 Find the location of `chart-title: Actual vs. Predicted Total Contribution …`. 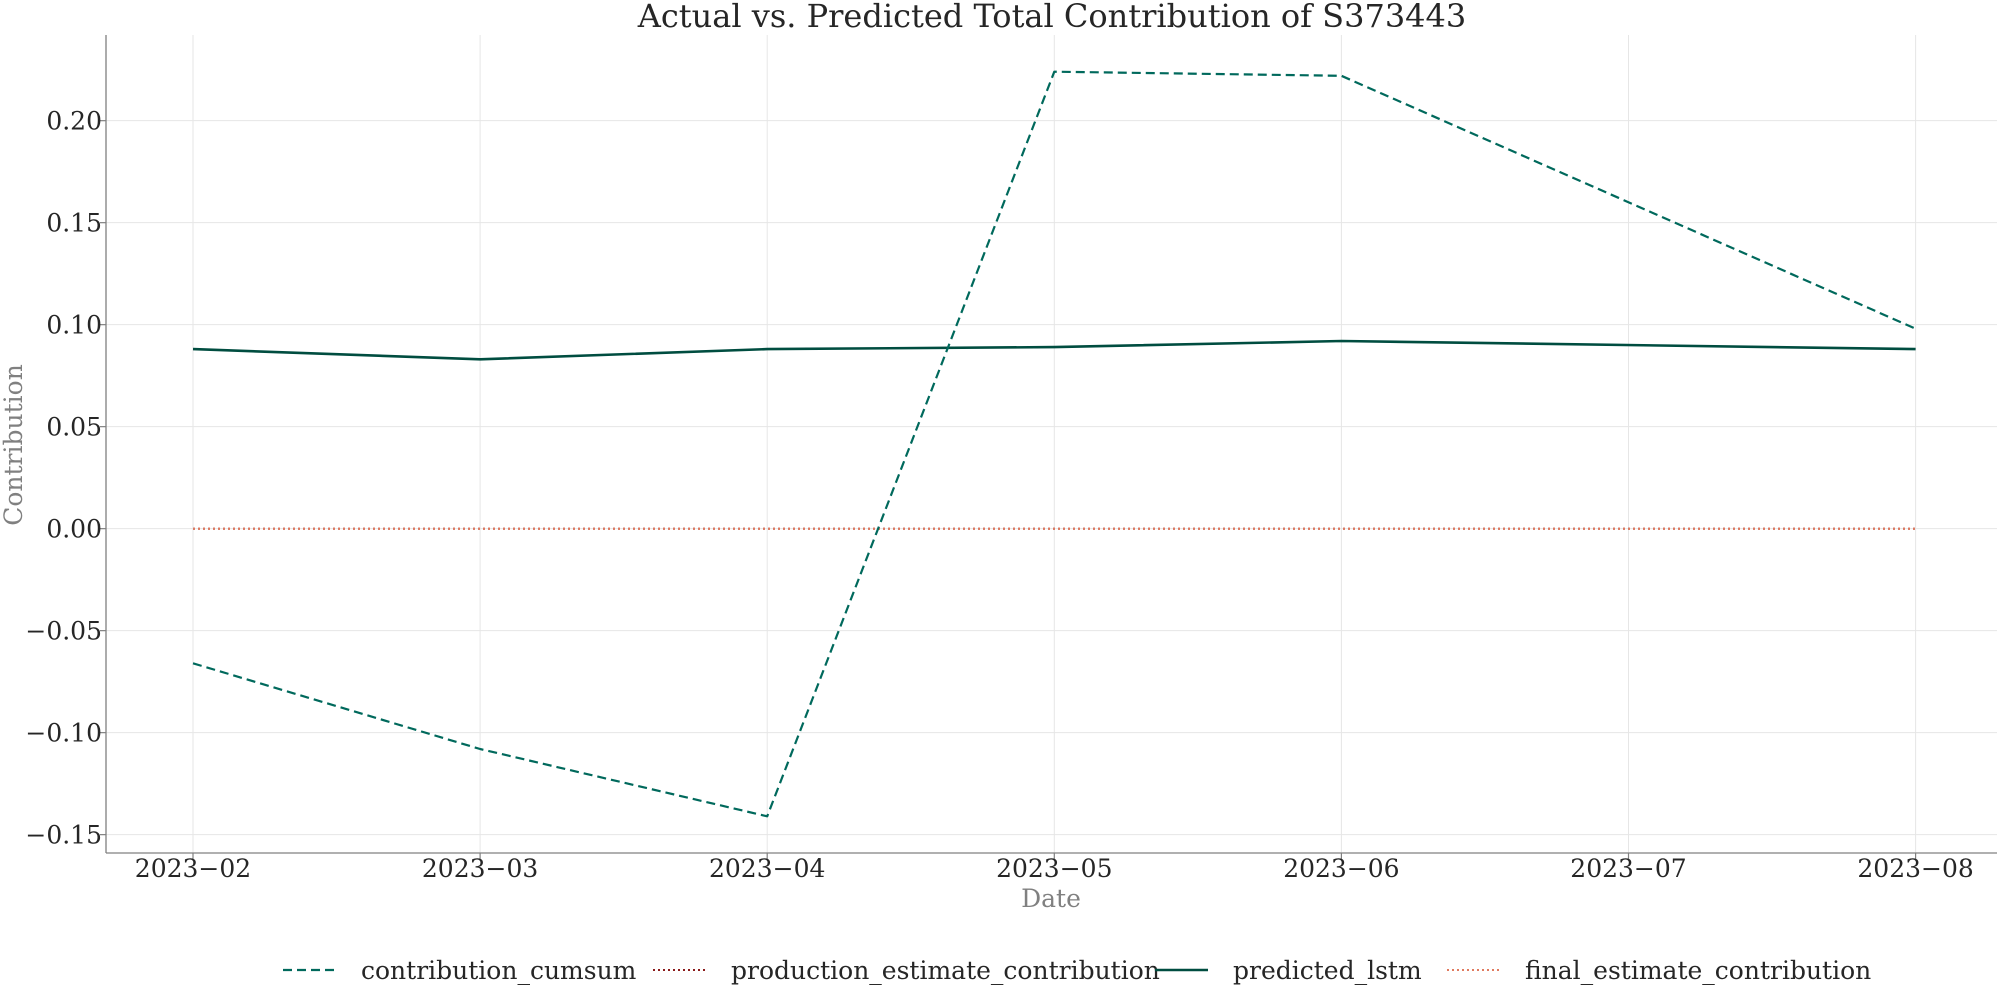

chart-title: Actual vs. Predicted Total Contribution … is located at coordinates (1052, 17).